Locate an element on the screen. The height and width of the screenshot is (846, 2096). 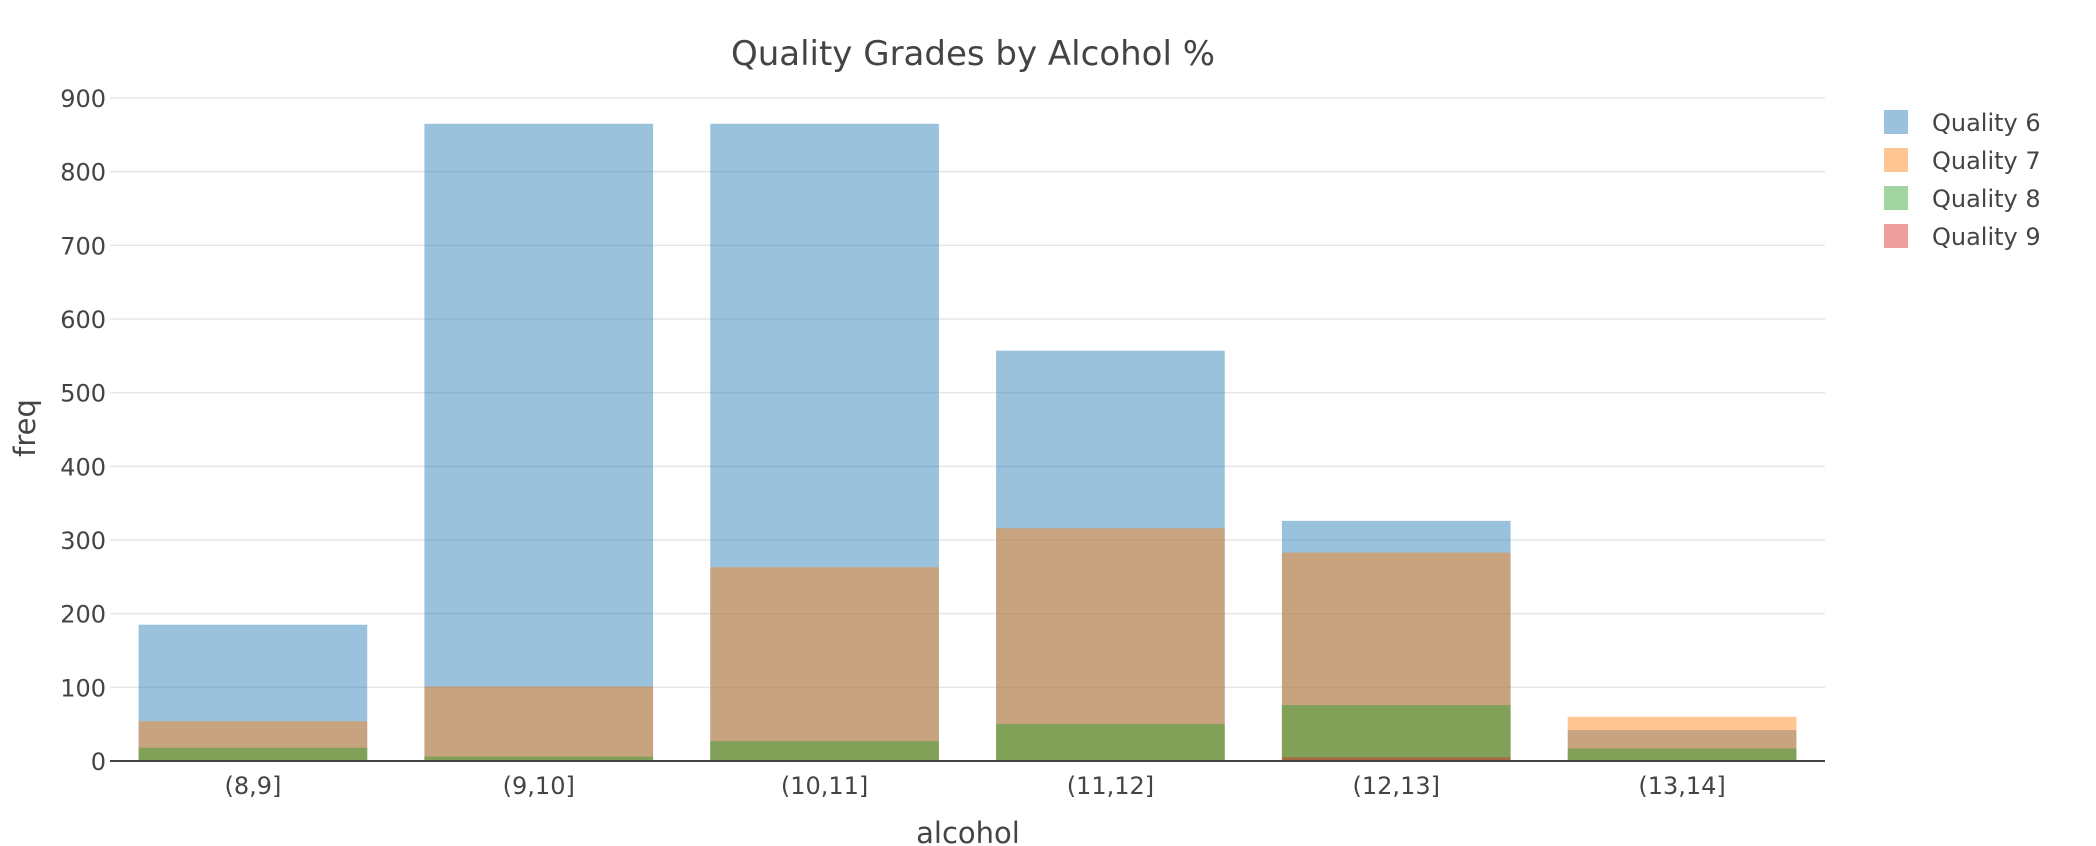
y-tick-label: 900 is located at coordinates (83, 99).